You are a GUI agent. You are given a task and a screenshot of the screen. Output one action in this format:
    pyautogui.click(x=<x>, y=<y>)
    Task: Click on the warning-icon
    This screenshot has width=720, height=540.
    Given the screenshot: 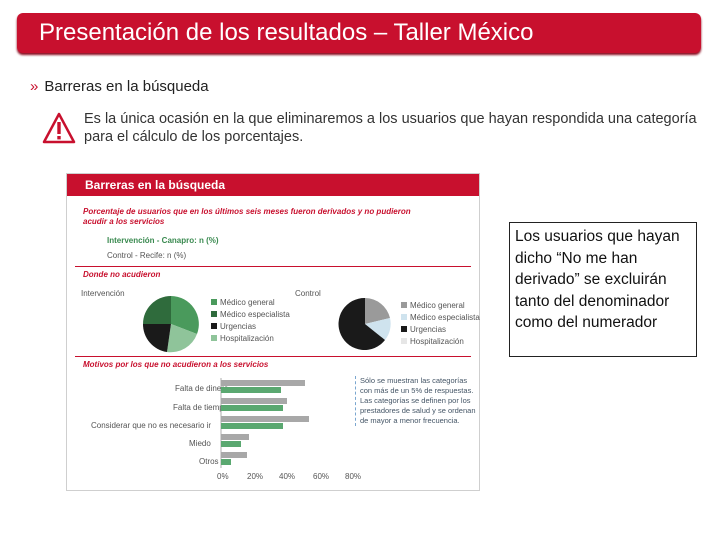 What is the action you would take?
    pyautogui.click(x=59, y=128)
    